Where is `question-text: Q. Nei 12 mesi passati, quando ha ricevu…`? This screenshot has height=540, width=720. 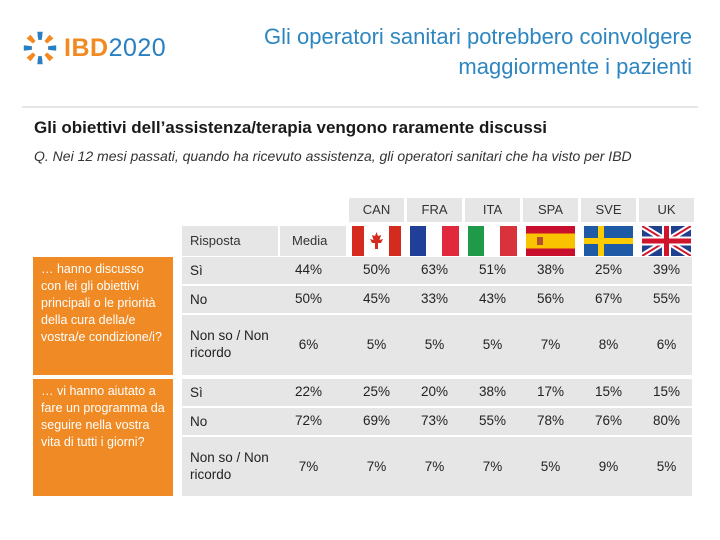 question-text: Q. Nei 12 mesi passati, quando ha ricevu… is located at coordinates (333, 156).